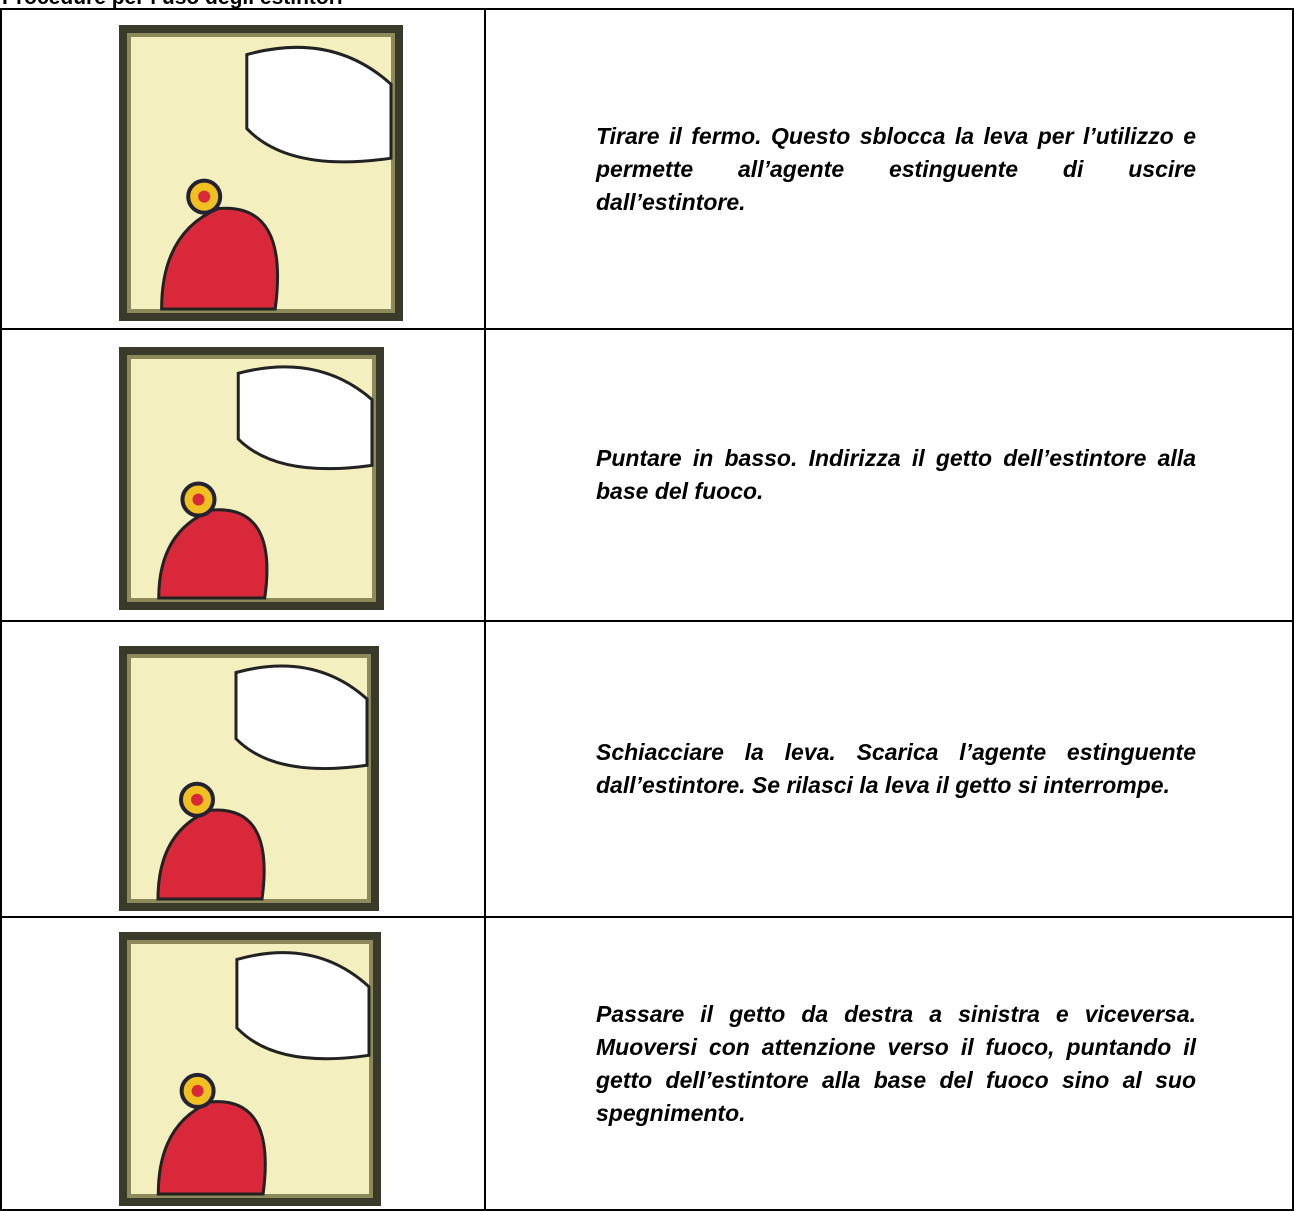  Describe the element at coordinates (172, 5) in the screenshot. I see `title: Procedure per l’uso degli estintori` at that location.